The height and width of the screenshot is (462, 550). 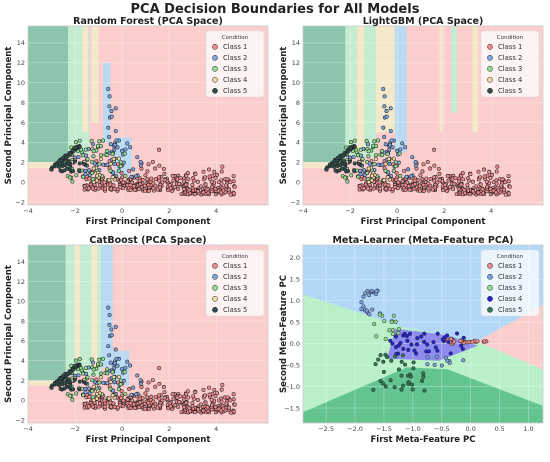 What do you see at coordinates (235, 288) in the screenshot?
I see `legend-label: Class 3` at bounding box center [235, 288].